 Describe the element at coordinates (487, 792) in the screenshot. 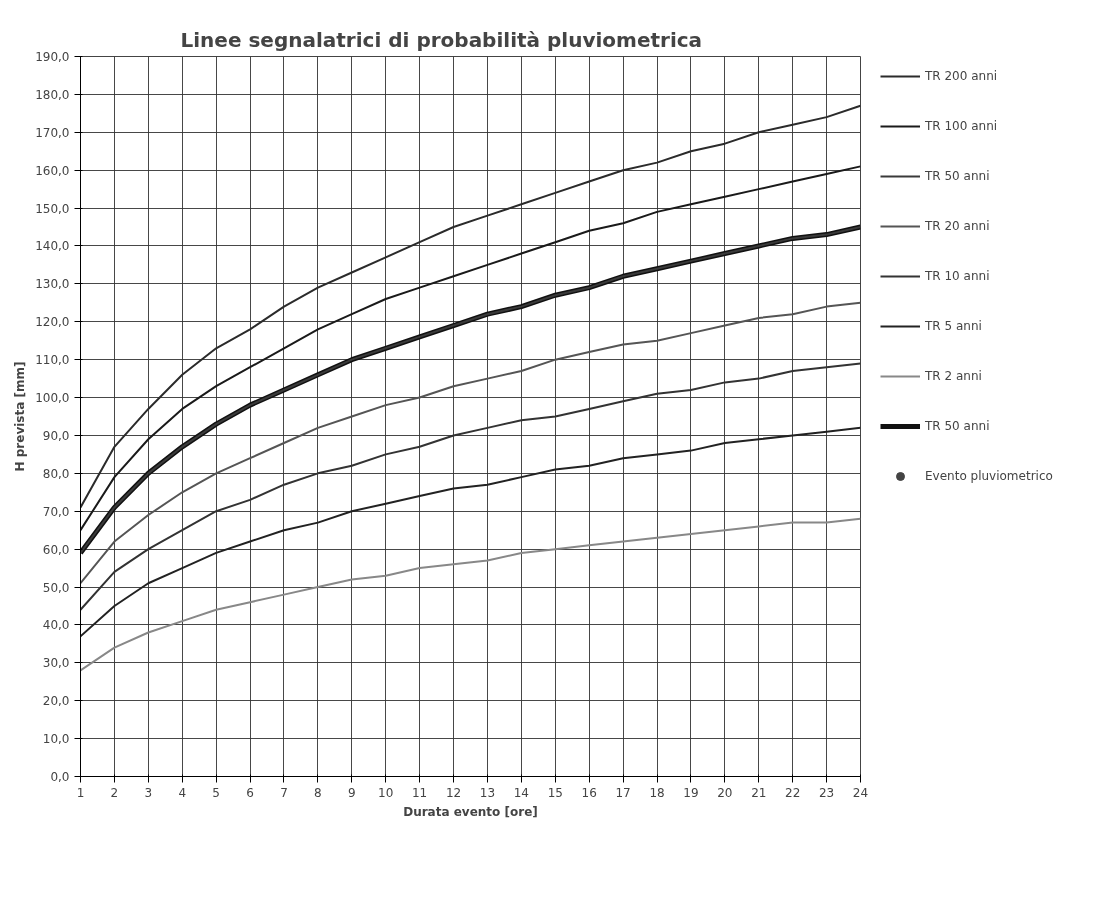

I see `x-tick-label: 13` at that location.